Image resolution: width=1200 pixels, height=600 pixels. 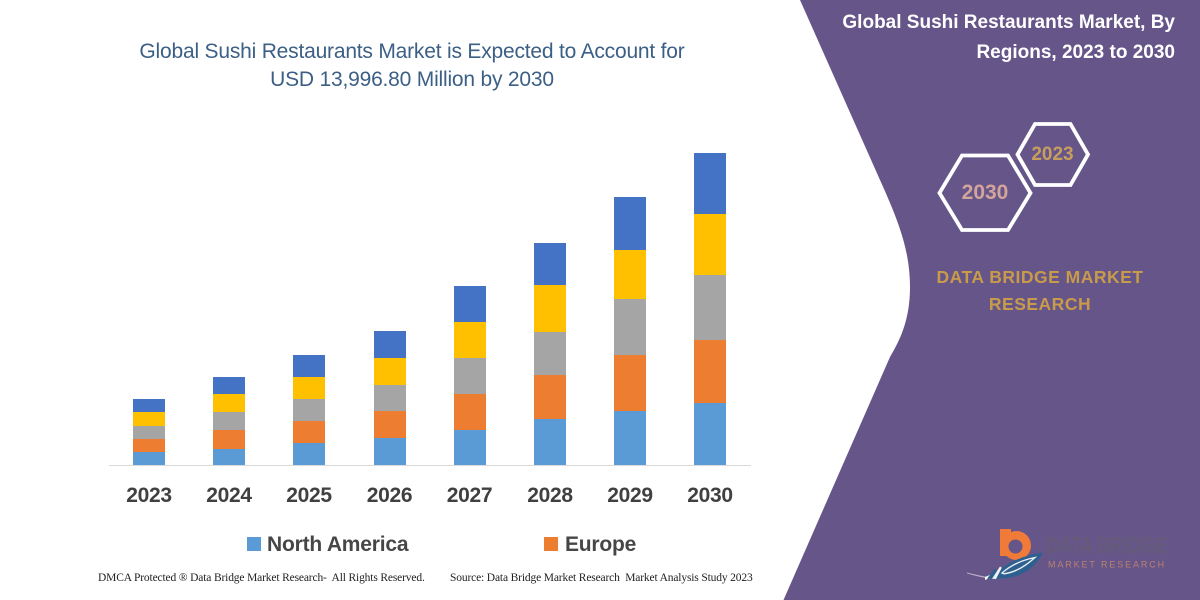 What do you see at coordinates (1052, 154) in the screenshot?
I see `svg-text: 2023` at bounding box center [1052, 154].